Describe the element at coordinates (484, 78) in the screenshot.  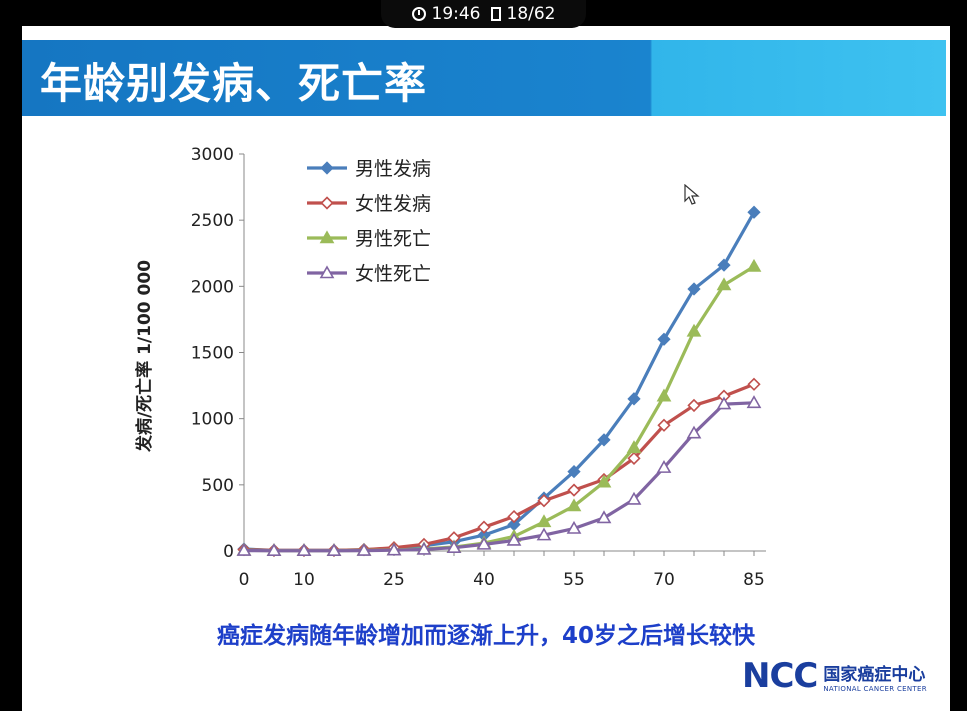
I see `title-bar: 年龄别发病、死亡率` at that location.